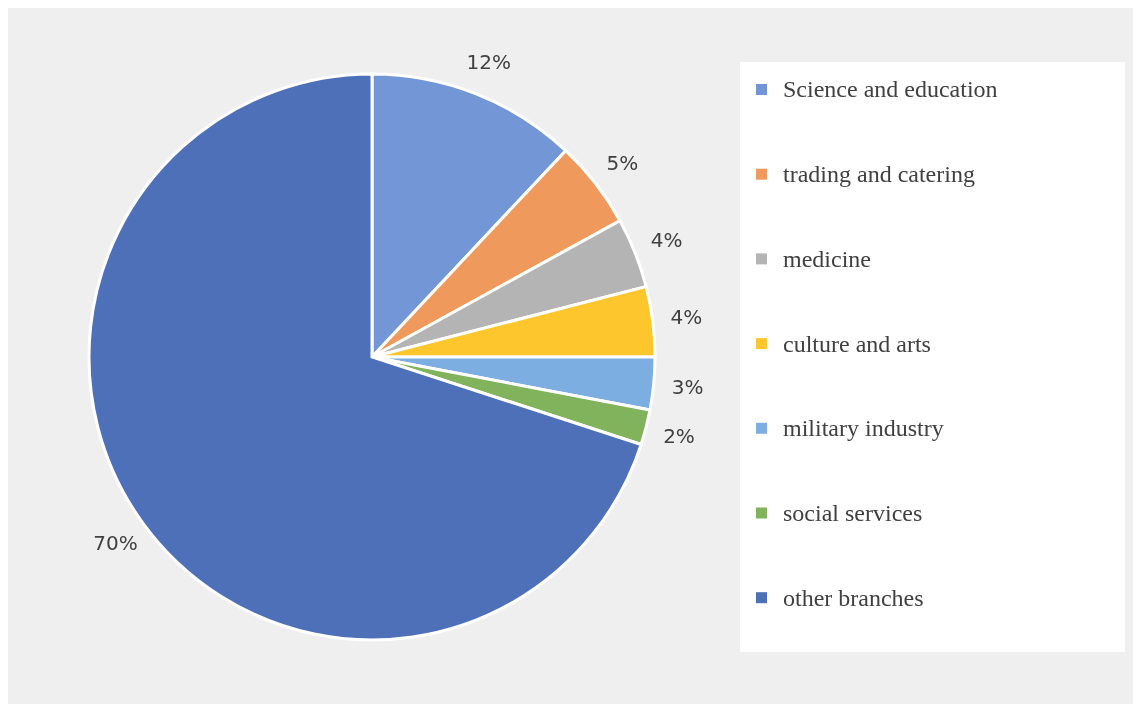  Describe the element at coordinates (488, 62) in the screenshot. I see `data-label: 12%` at that location.